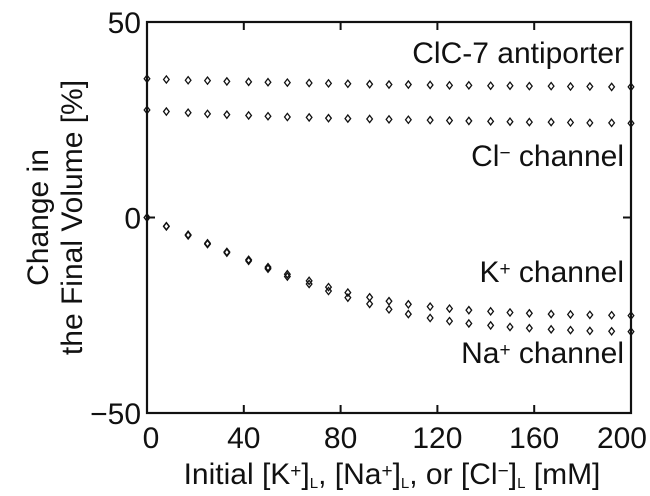 The width and height of the screenshot is (650, 496). I want to click on x-tick-label: 160, so click(534, 438).